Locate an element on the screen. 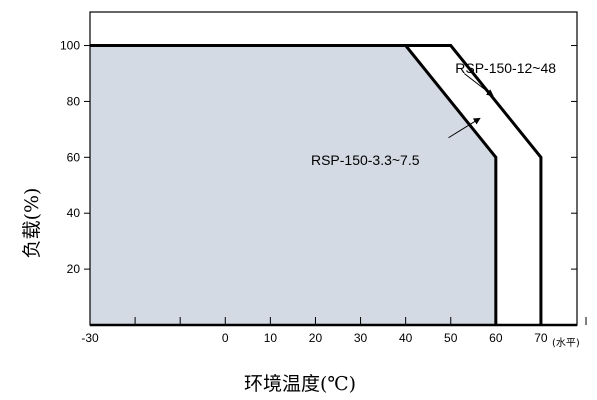 The width and height of the screenshot is (597, 400). series-label-0: RSP-150-12~48 is located at coordinates (505, 68).